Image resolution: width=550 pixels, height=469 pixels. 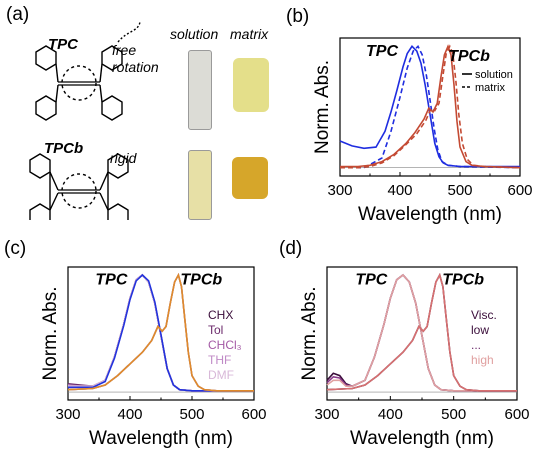 What do you see at coordinates (220, 315) in the screenshot?
I see `legend-label: CHX` at bounding box center [220, 315].